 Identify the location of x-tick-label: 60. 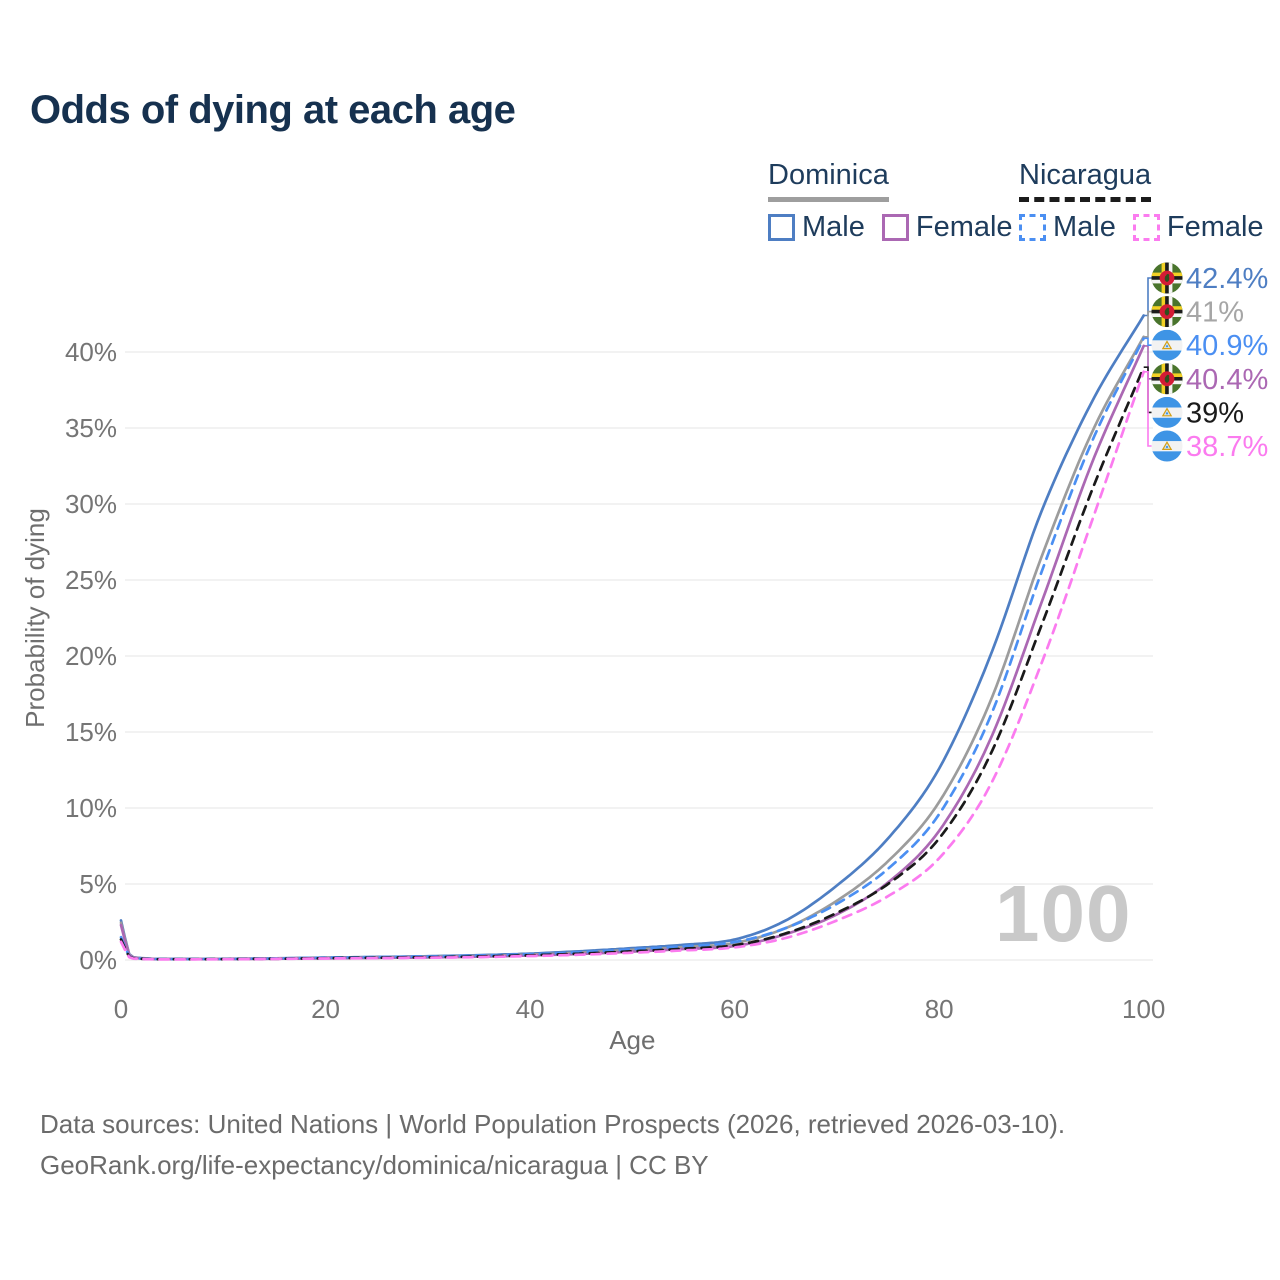
(734, 1009).